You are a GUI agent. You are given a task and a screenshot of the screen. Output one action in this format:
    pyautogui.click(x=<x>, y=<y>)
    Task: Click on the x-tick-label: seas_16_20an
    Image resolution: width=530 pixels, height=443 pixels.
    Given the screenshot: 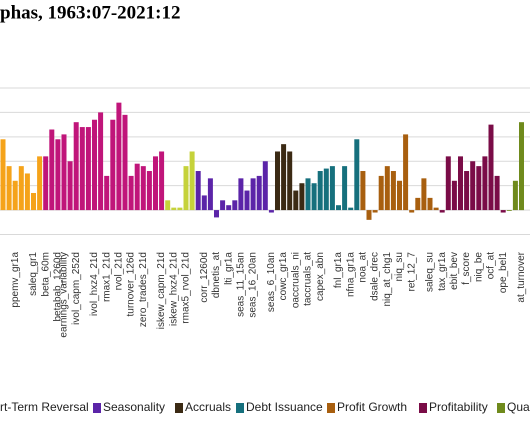 What is the action you would take?
    pyautogui.click(x=253, y=285)
    